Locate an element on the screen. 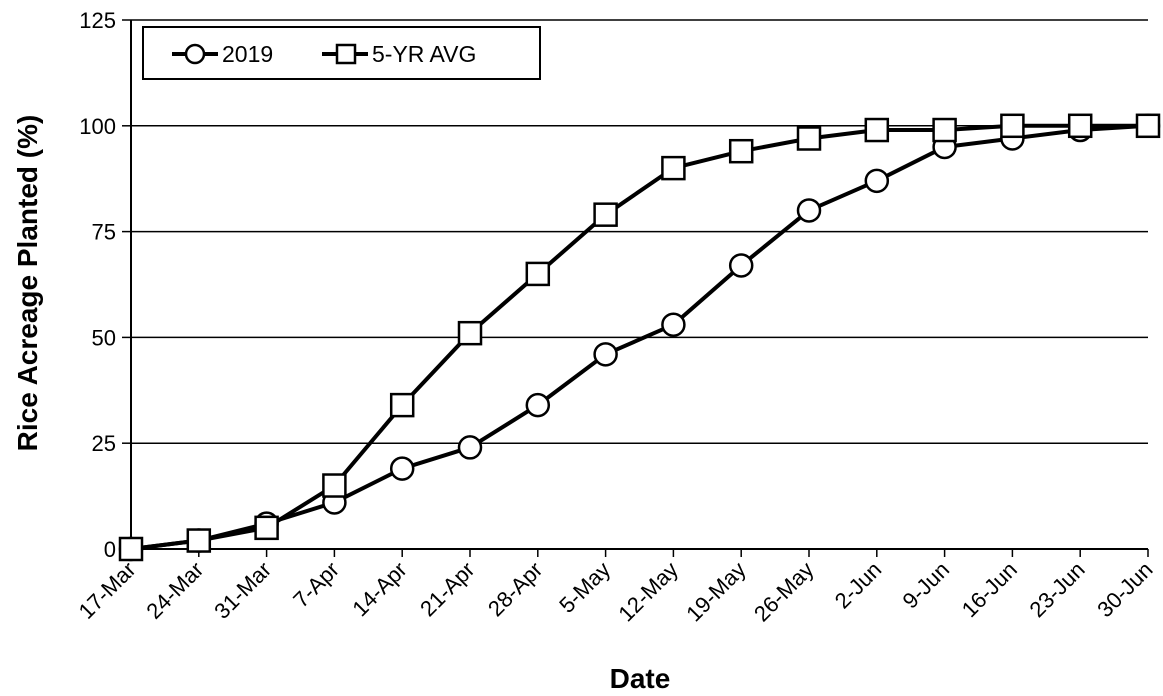 This screenshot has height=696, width=1163. x-tick-label: 31-Mar is located at coordinates (242, 590).